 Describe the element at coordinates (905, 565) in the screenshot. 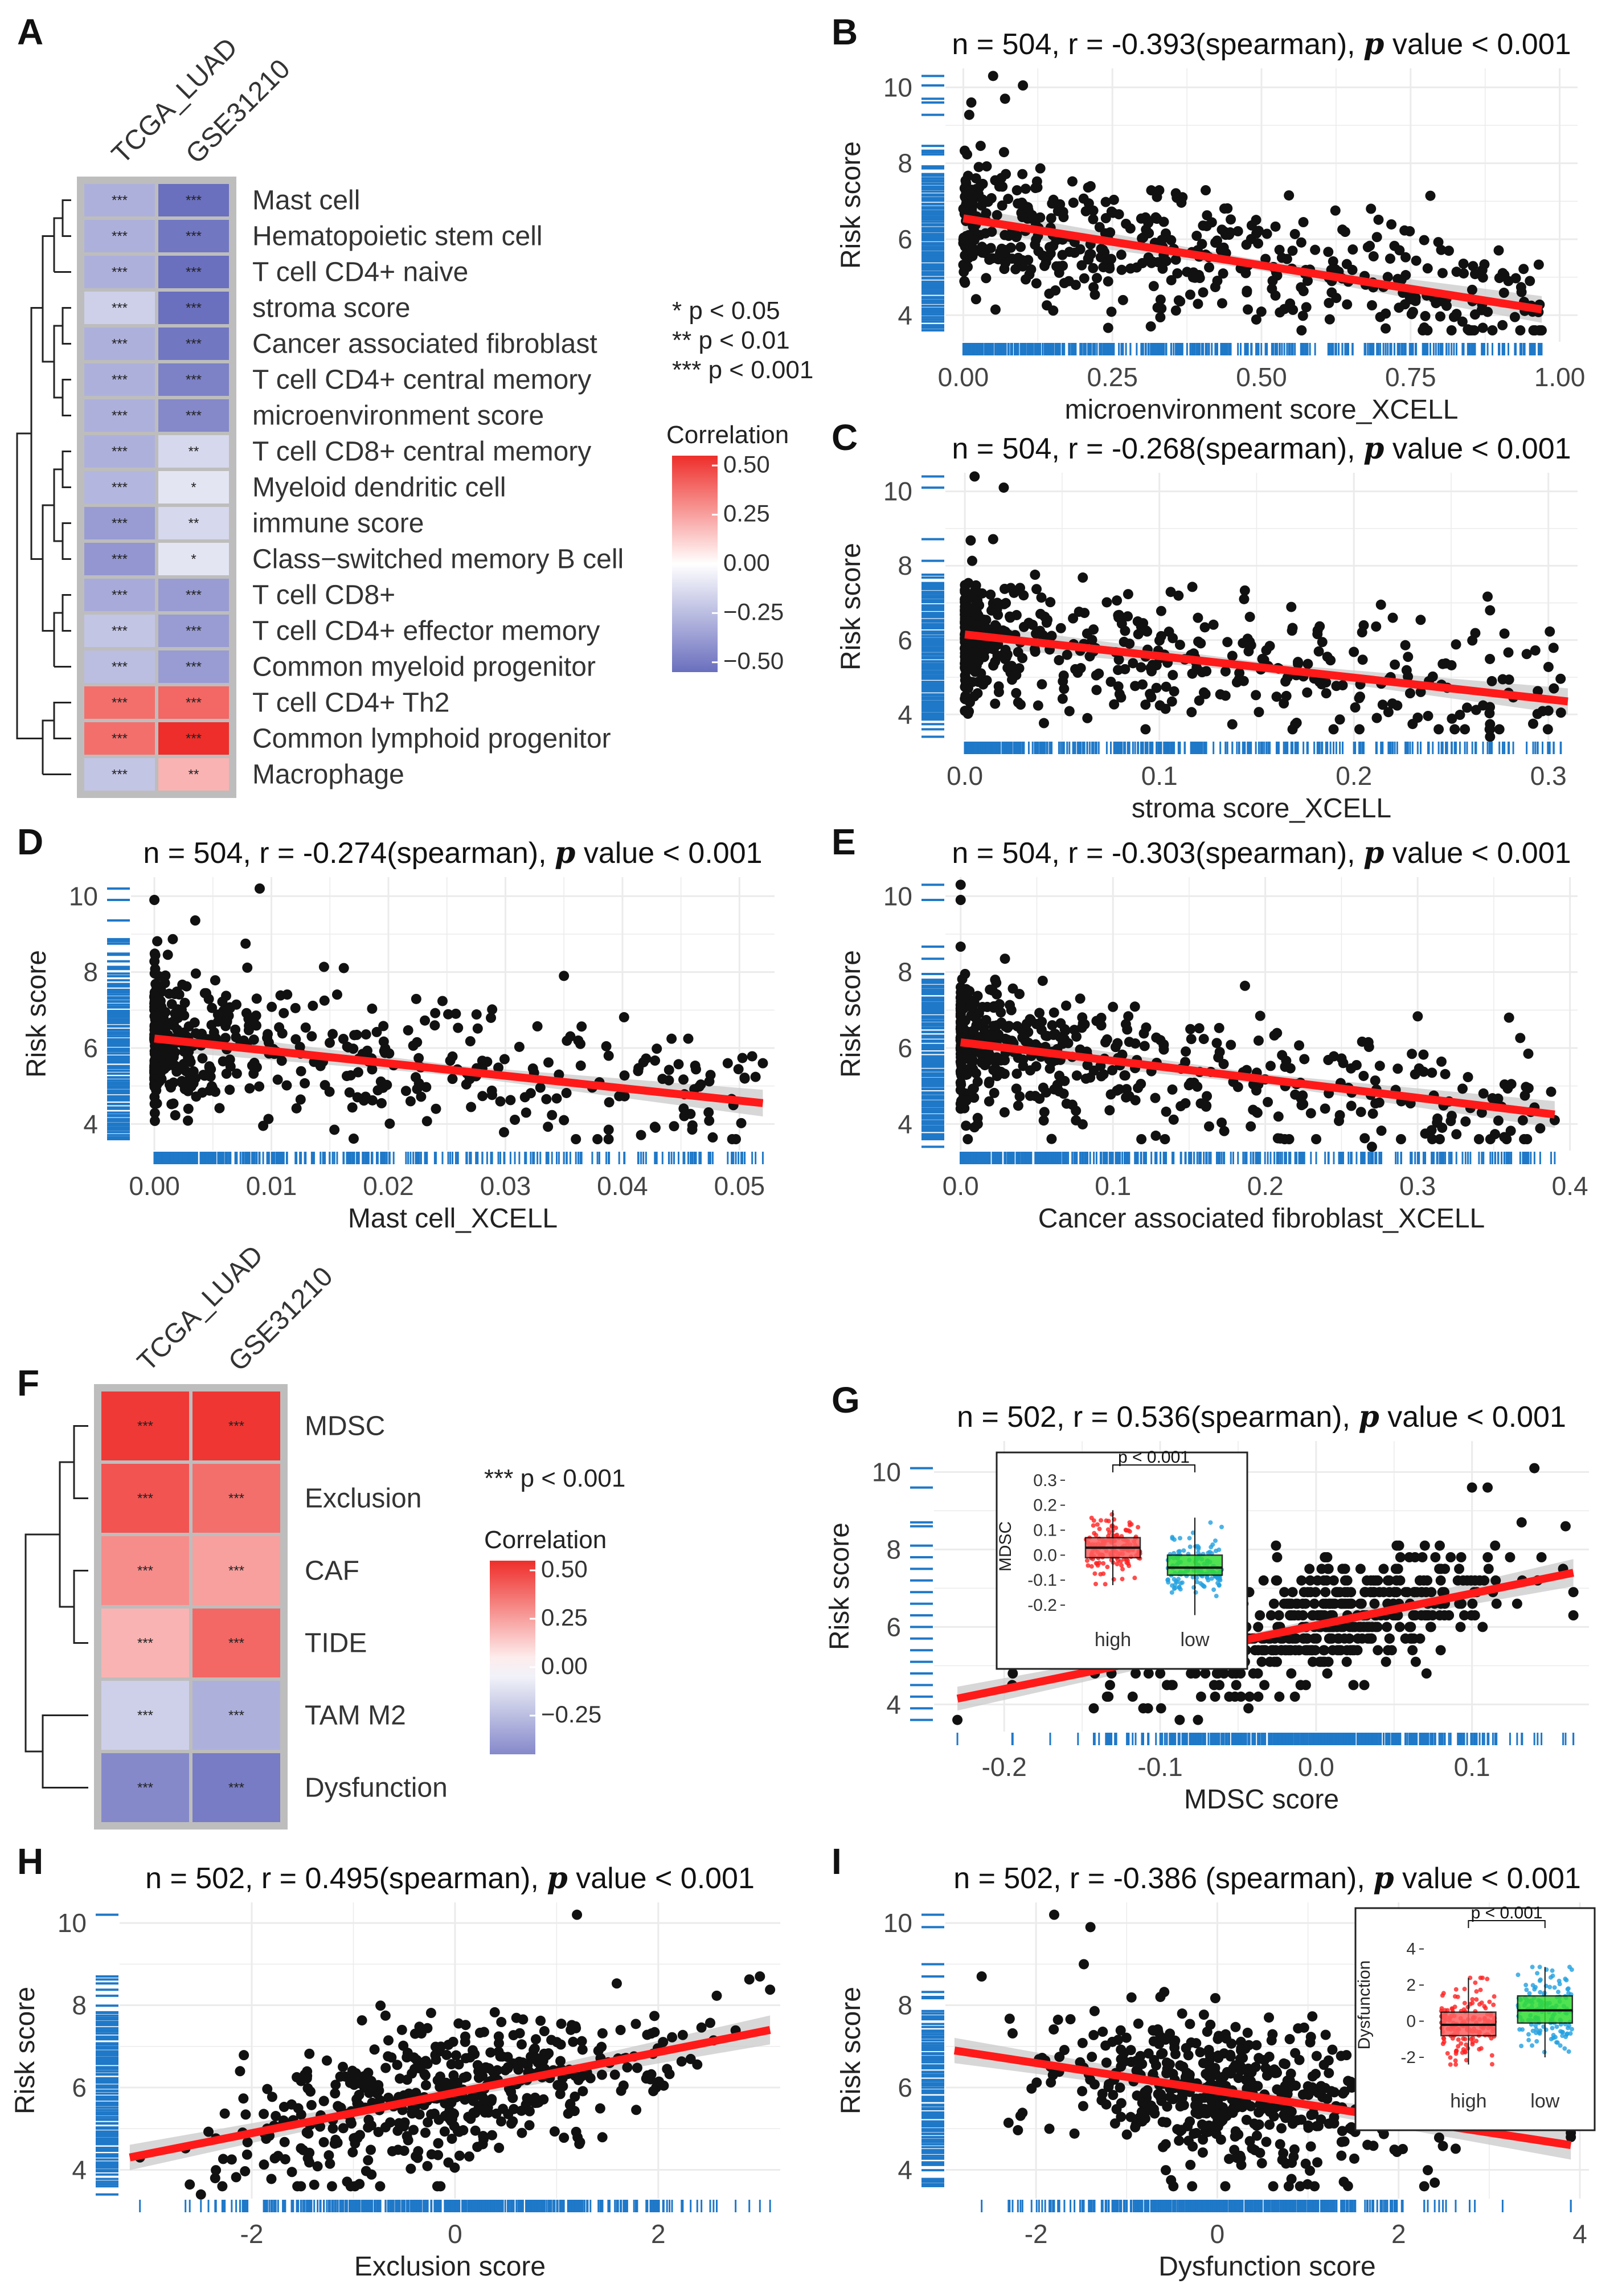

I see `y-tick-label: 8` at that location.